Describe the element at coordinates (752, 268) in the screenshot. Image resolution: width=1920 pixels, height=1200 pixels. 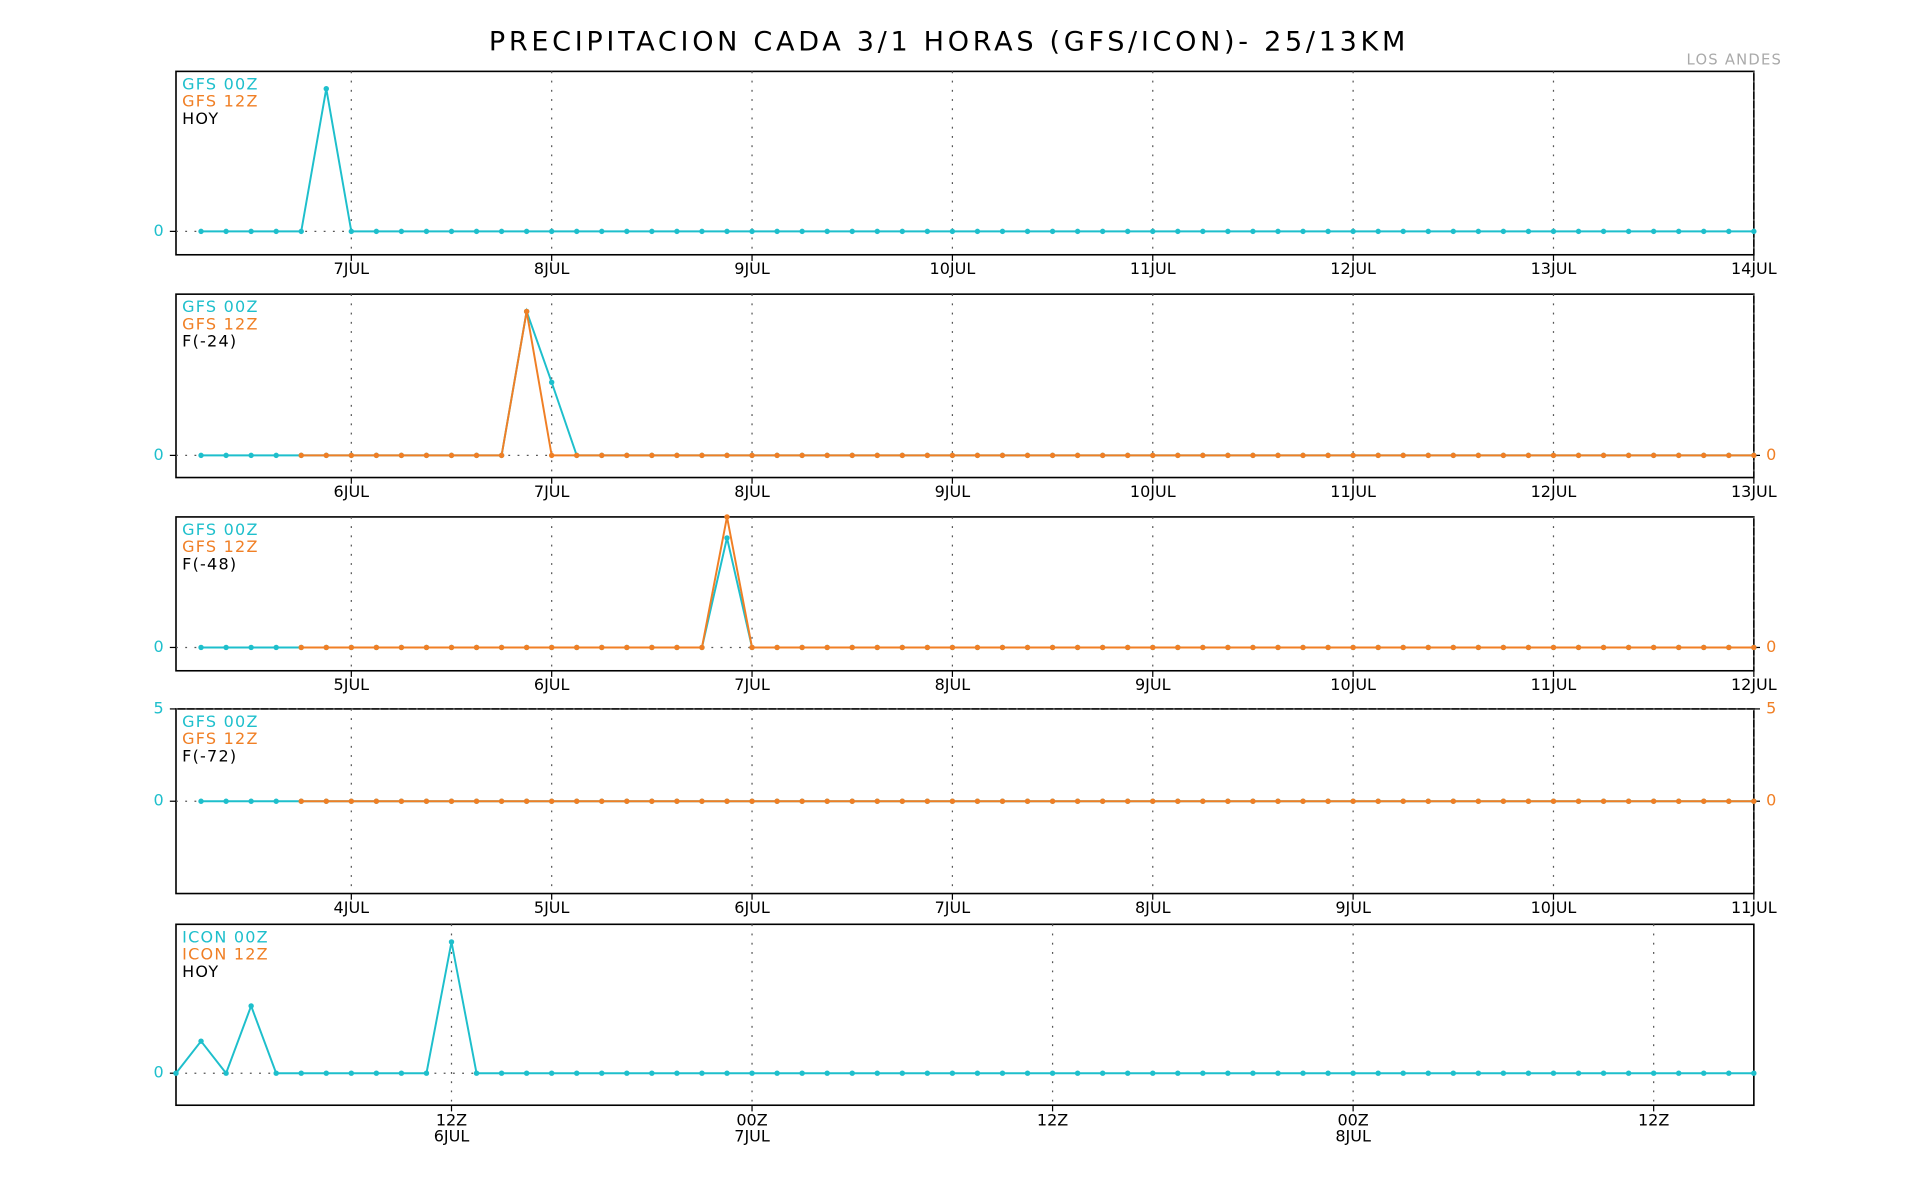
I see `x-tick-label: 9JUL` at that location.